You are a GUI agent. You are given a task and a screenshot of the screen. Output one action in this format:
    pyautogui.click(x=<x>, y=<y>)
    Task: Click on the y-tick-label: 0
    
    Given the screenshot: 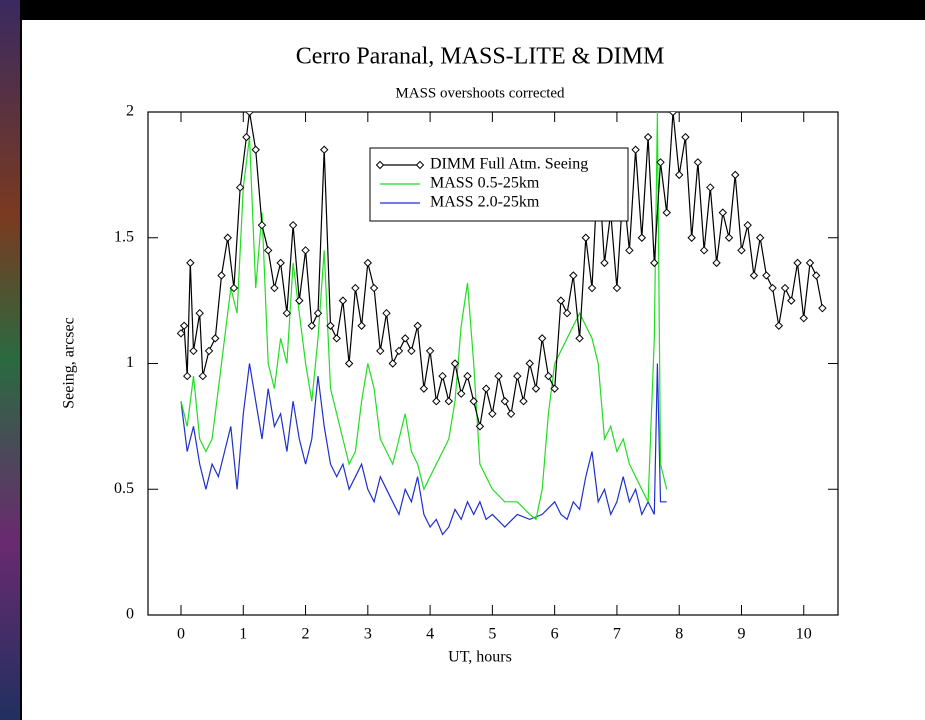 What is the action you would take?
    pyautogui.click(x=130, y=614)
    